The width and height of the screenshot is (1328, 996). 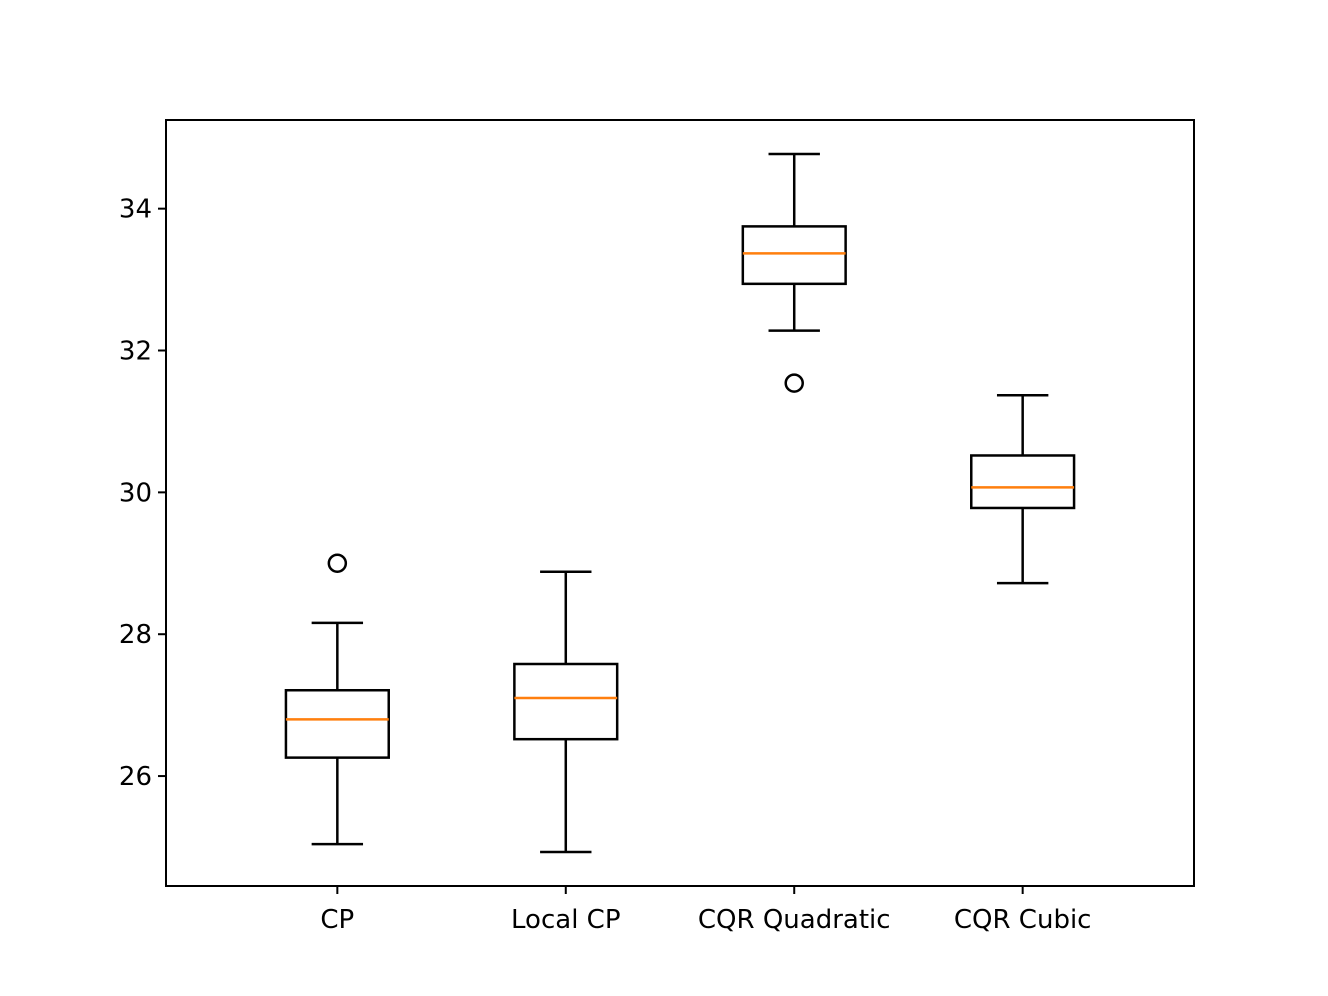 What do you see at coordinates (135, 635) in the screenshot?
I see `y-tick-label: 28` at bounding box center [135, 635].